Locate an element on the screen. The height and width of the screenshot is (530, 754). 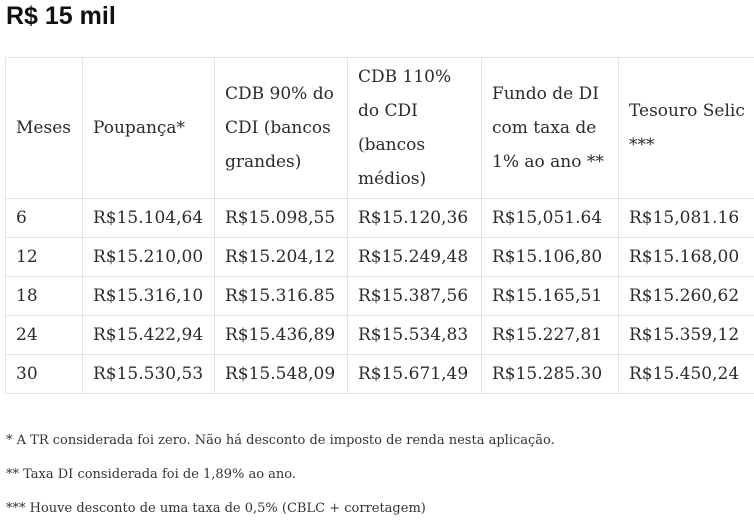
cell-fundo-di: R$15.227,81 is located at coordinates (550, 335).